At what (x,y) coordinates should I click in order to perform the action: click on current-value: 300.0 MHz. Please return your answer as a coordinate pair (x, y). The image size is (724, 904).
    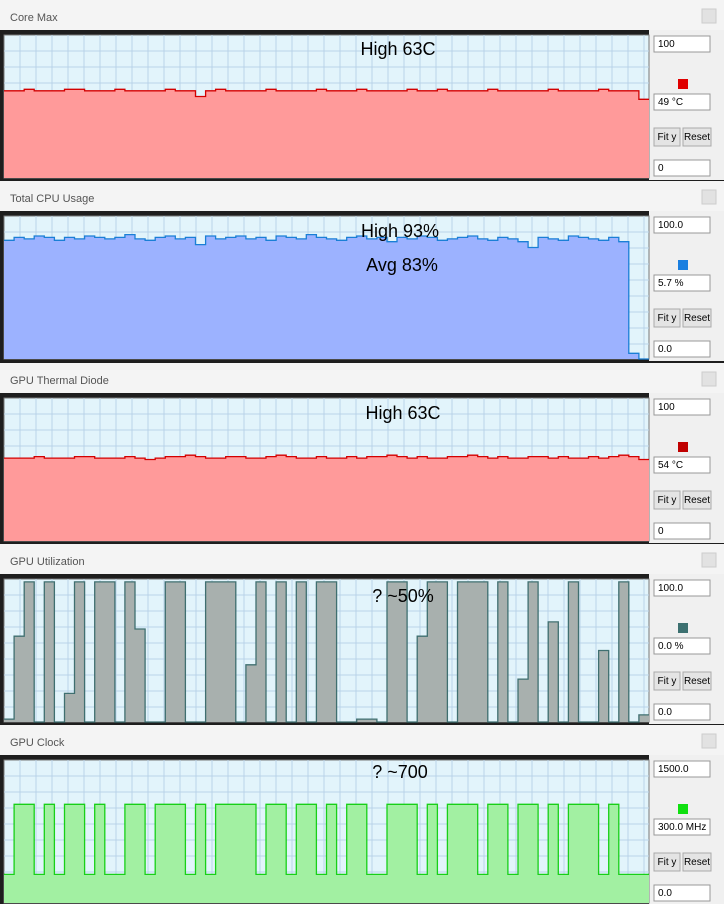
    Looking at the image, I should click on (682, 827).